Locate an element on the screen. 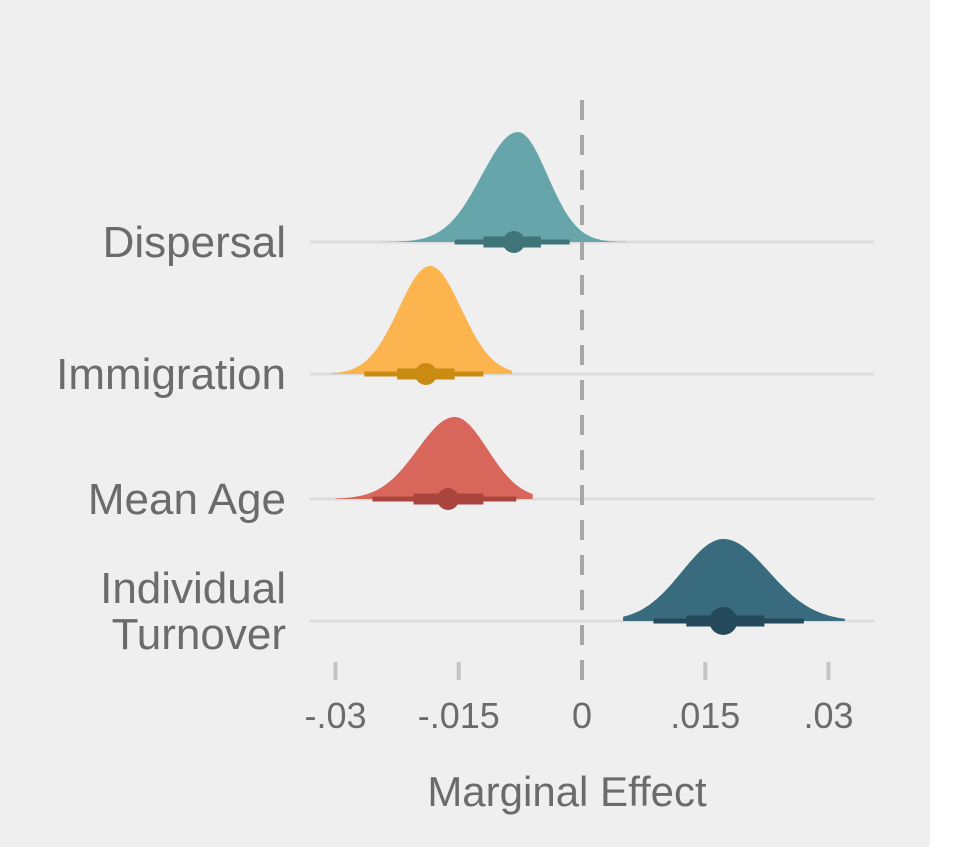 This screenshot has height=847, width=956. x-tick-label: .015 is located at coordinates (705, 715).